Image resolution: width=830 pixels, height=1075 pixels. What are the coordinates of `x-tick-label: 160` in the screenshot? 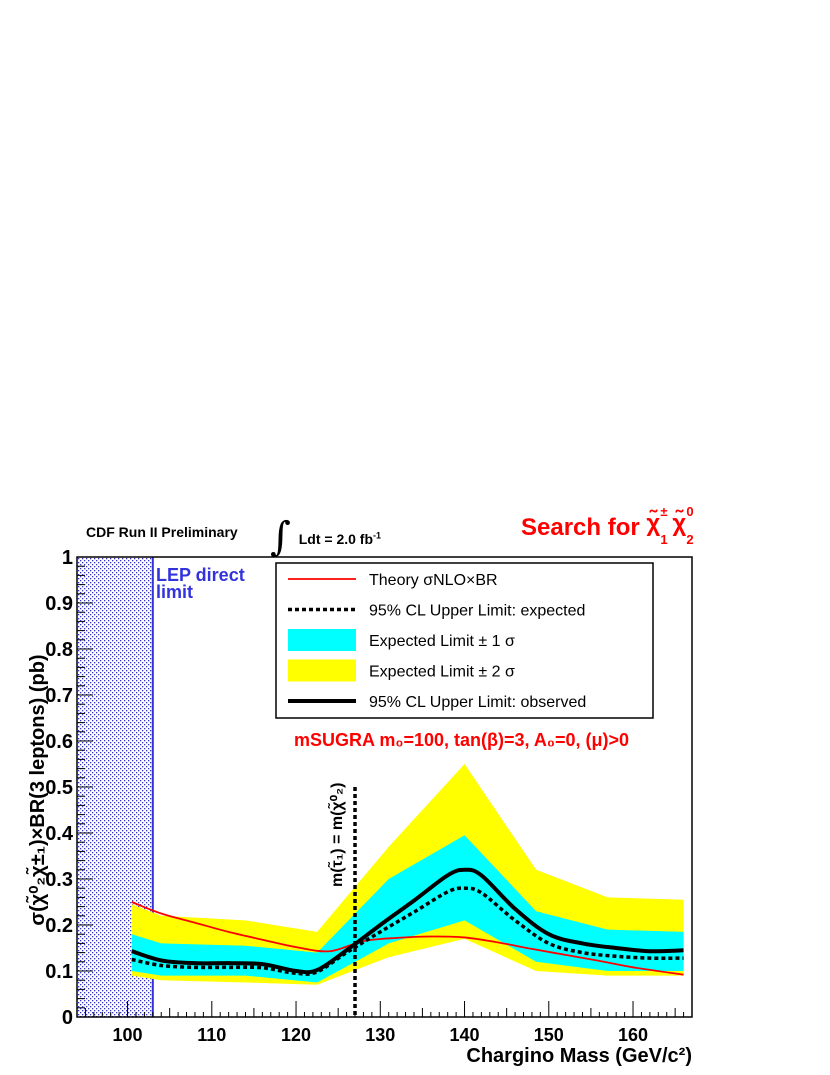 It's located at (633, 1035).